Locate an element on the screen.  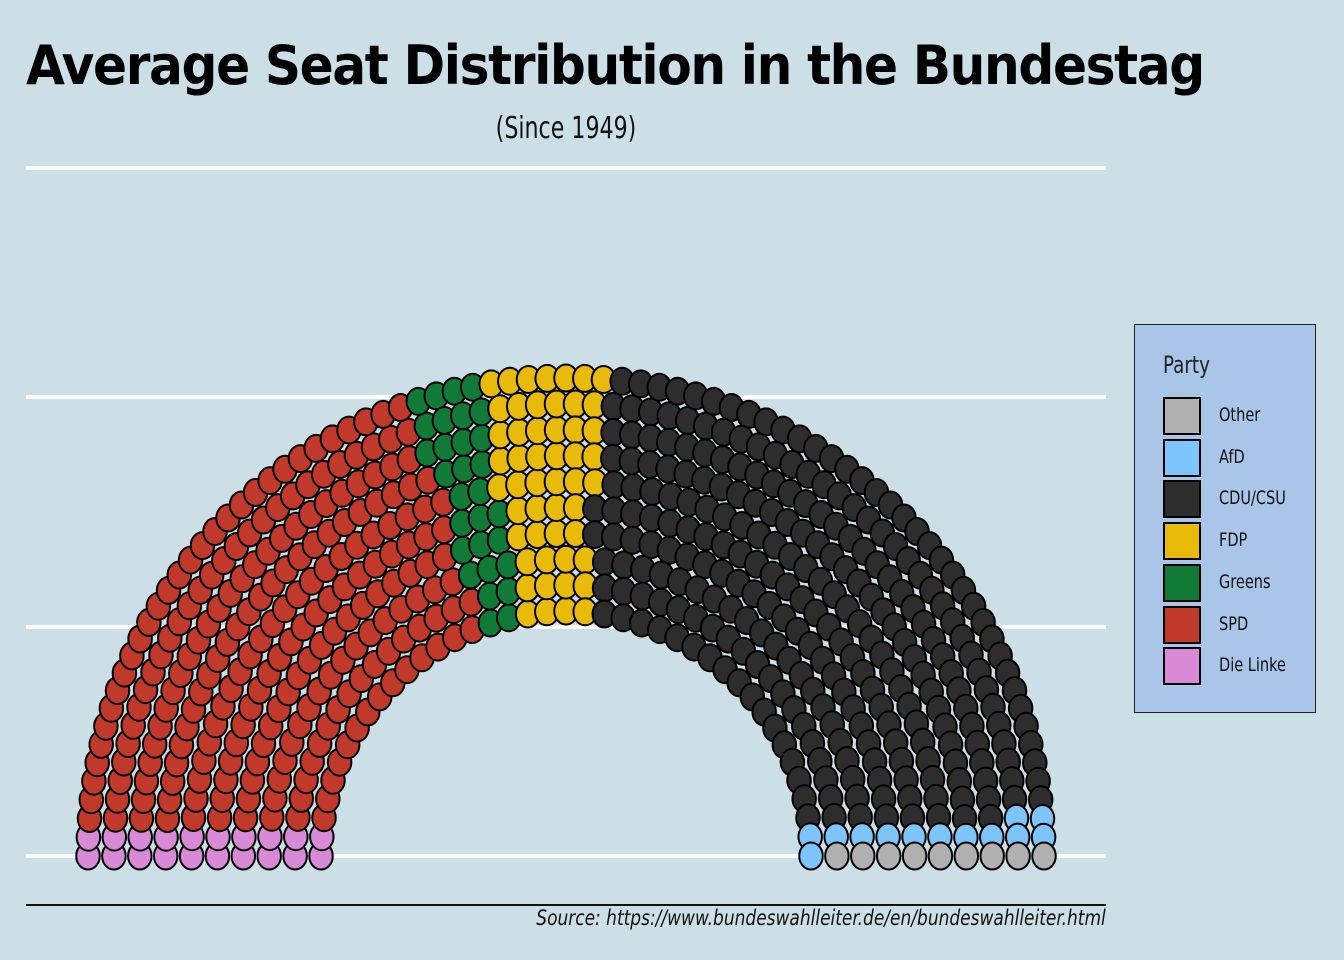
legend-item-greens: Greens is located at coordinates (1238, 582).